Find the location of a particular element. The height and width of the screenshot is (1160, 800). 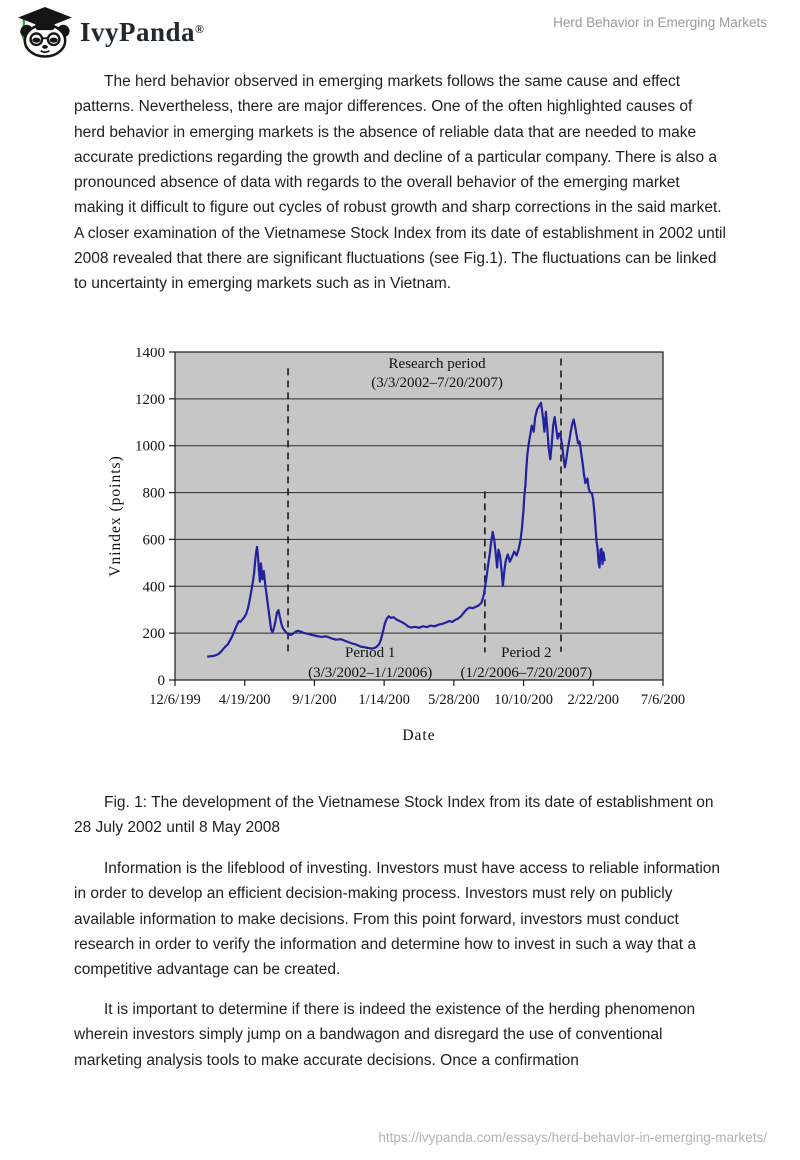

x-tick-label: 4/19/200 is located at coordinates (245, 700).